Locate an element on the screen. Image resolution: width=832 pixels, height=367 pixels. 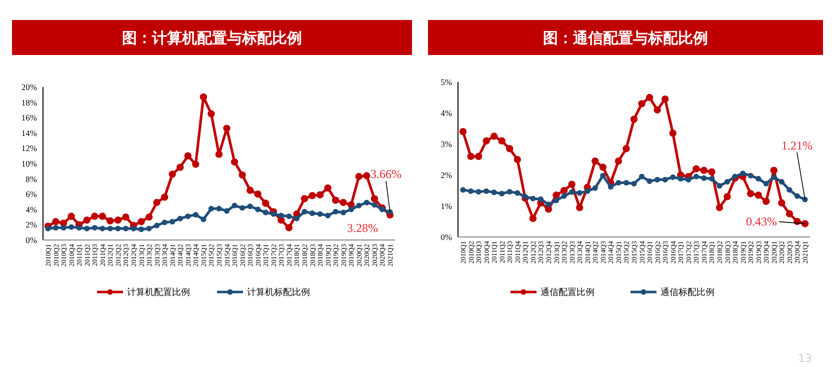
y-tick-label: 5% is located at coordinates (446, 81).